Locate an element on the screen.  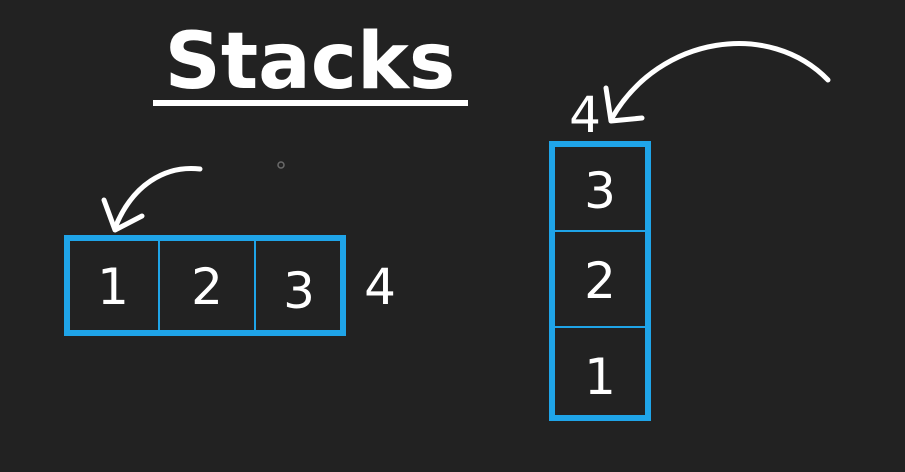
horizontal-cell-2: 2 is located at coordinates (207, 287).